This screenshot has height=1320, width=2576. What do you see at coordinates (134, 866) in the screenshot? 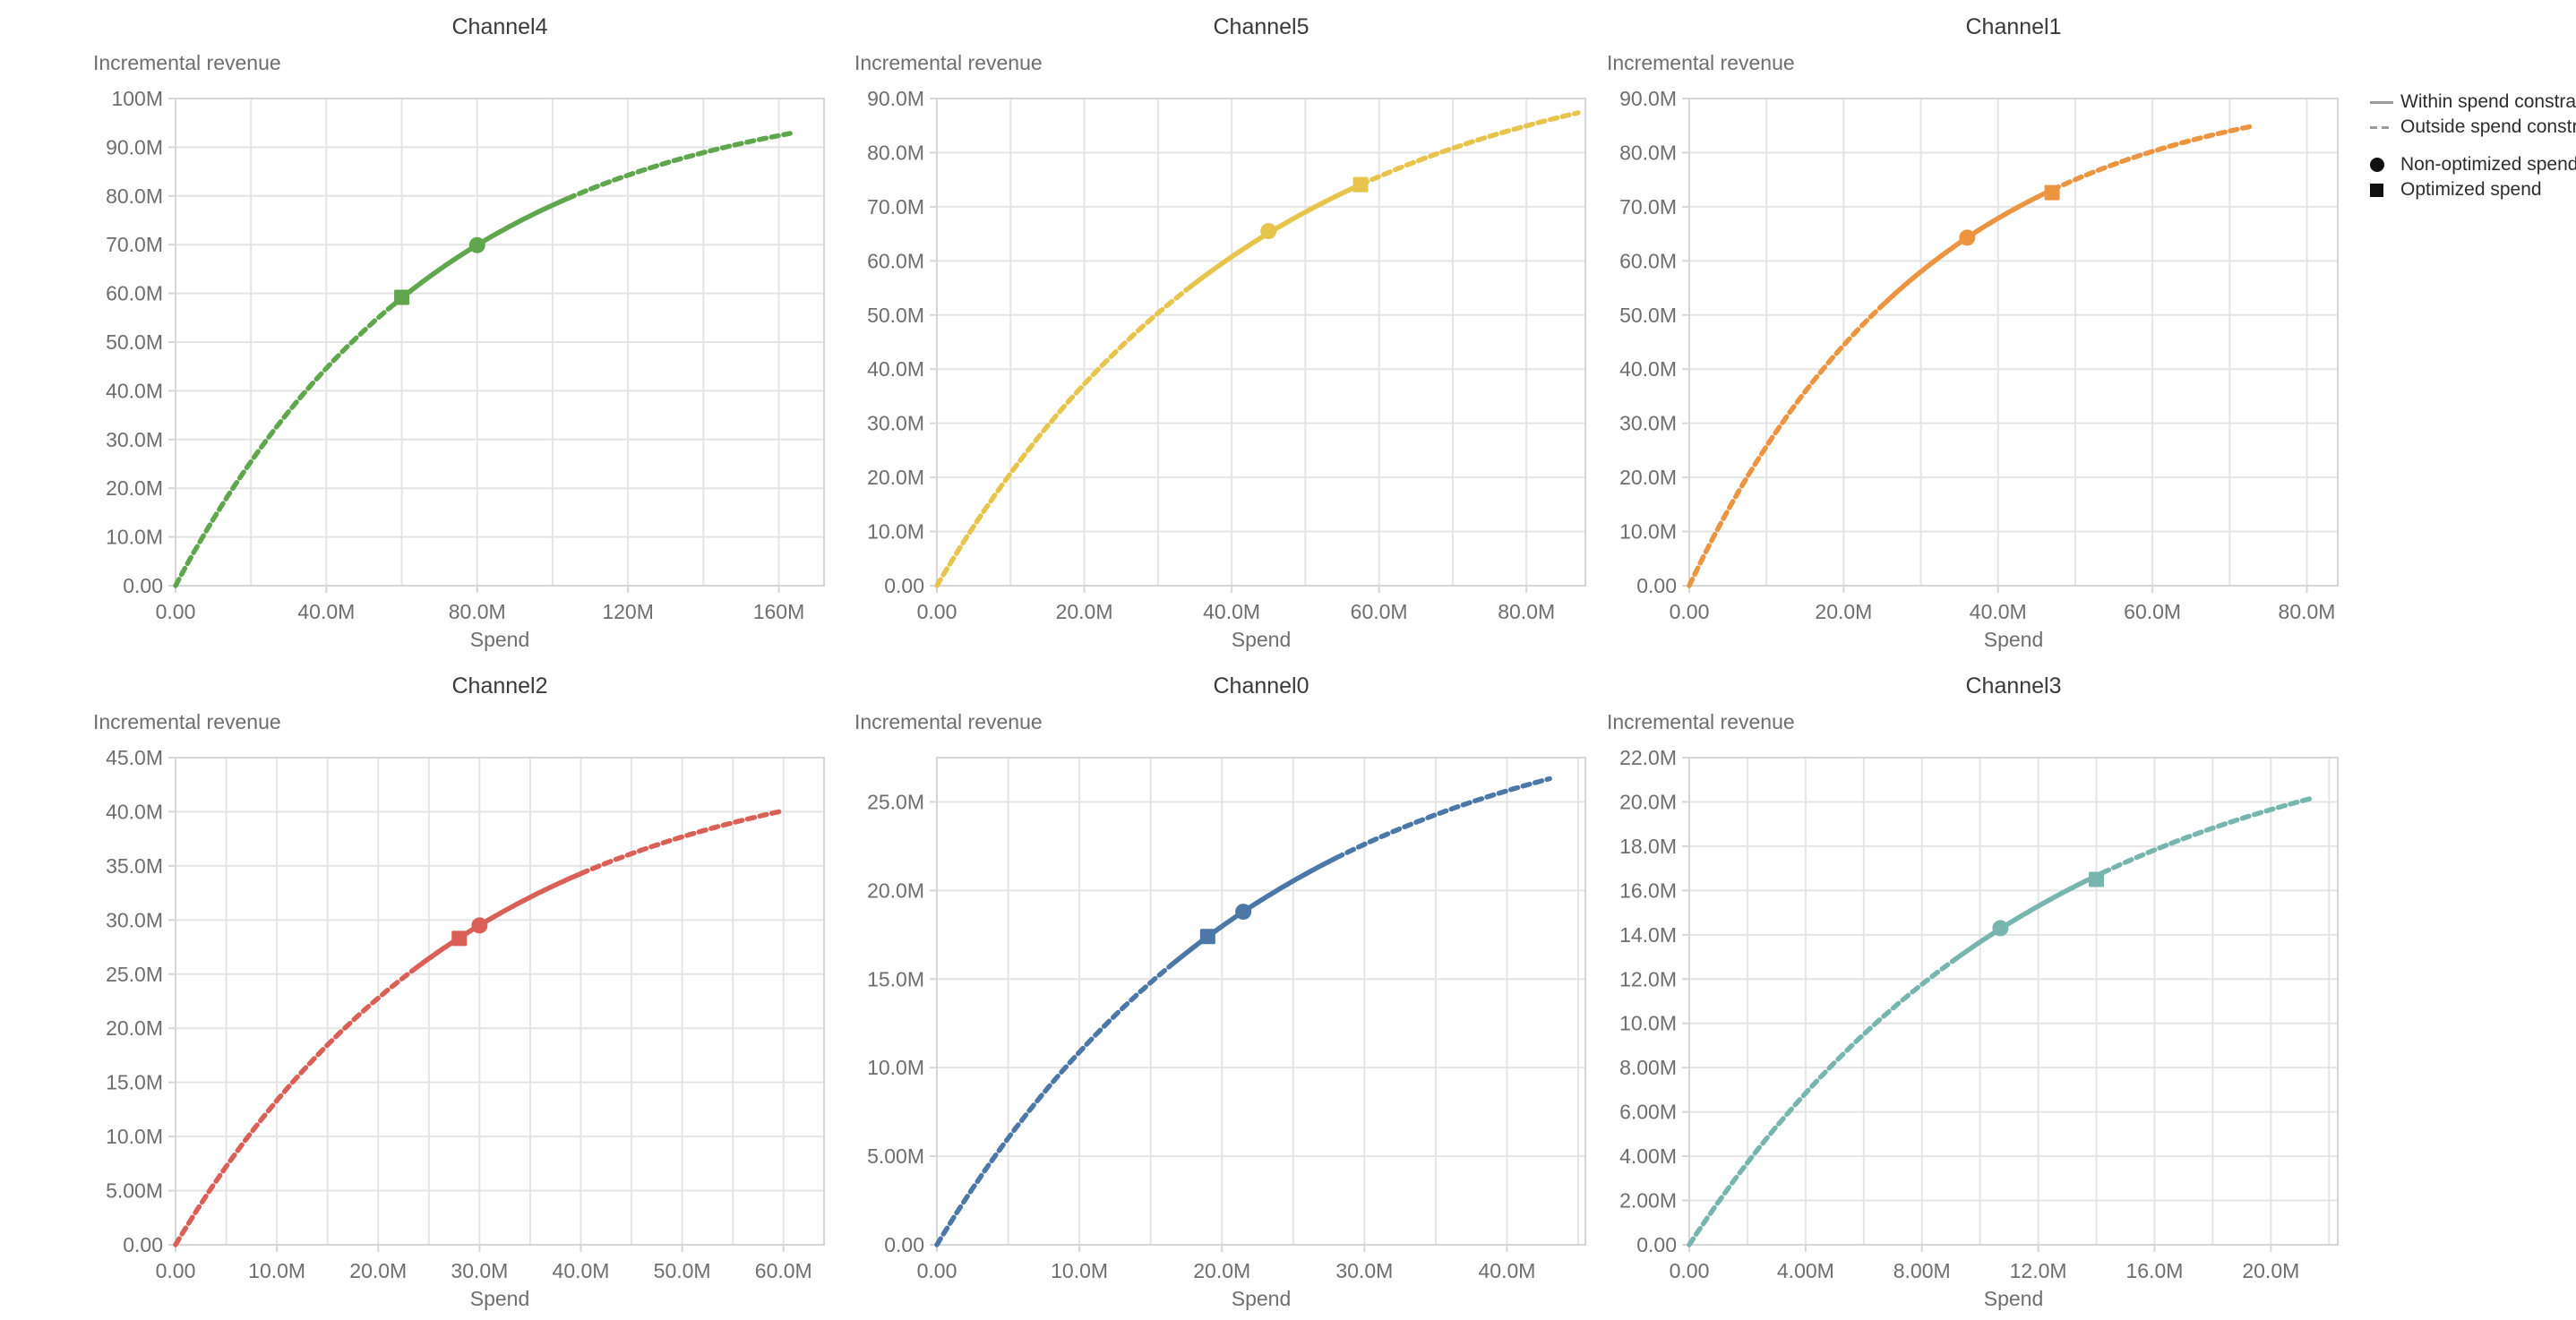
I see `y-tick-label: 35.0M` at bounding box center [134, 866].